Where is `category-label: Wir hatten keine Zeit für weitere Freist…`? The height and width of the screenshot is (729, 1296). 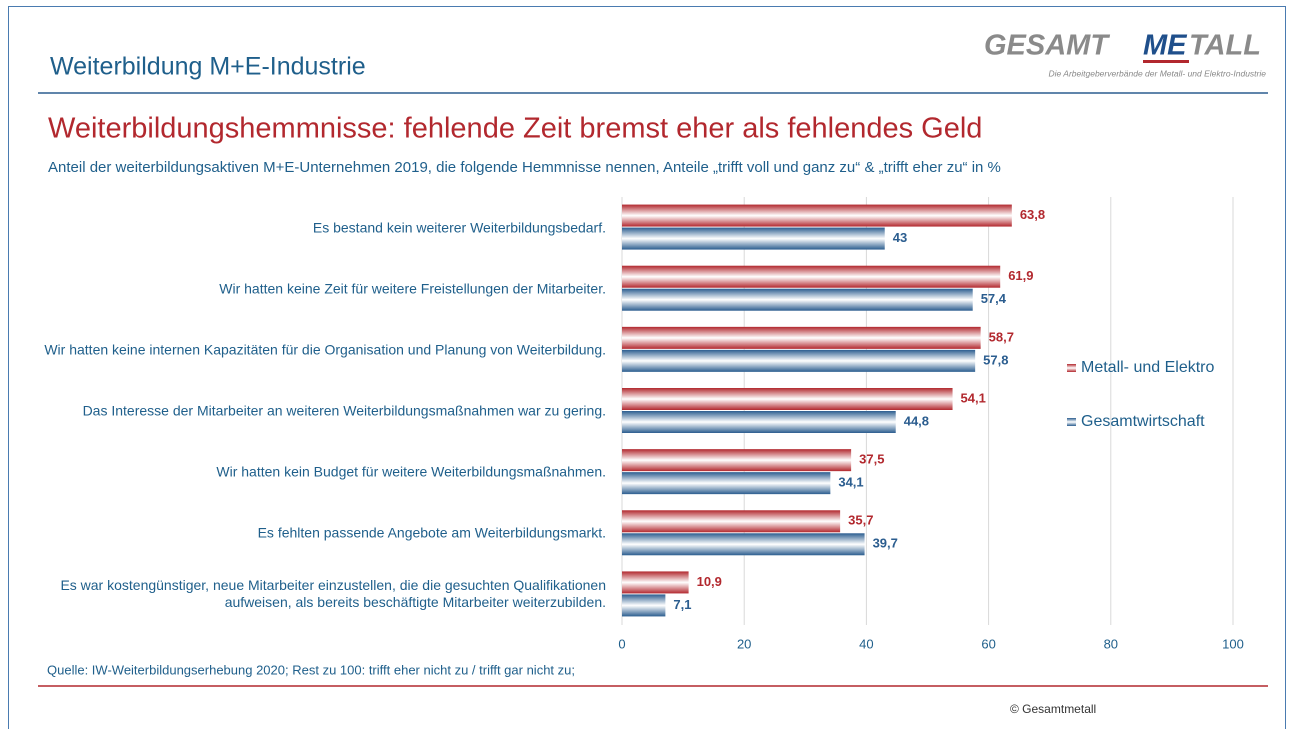
category-label: Wir hatten keine Zeit für weitere Freist… is located at coordinates (412, 288).